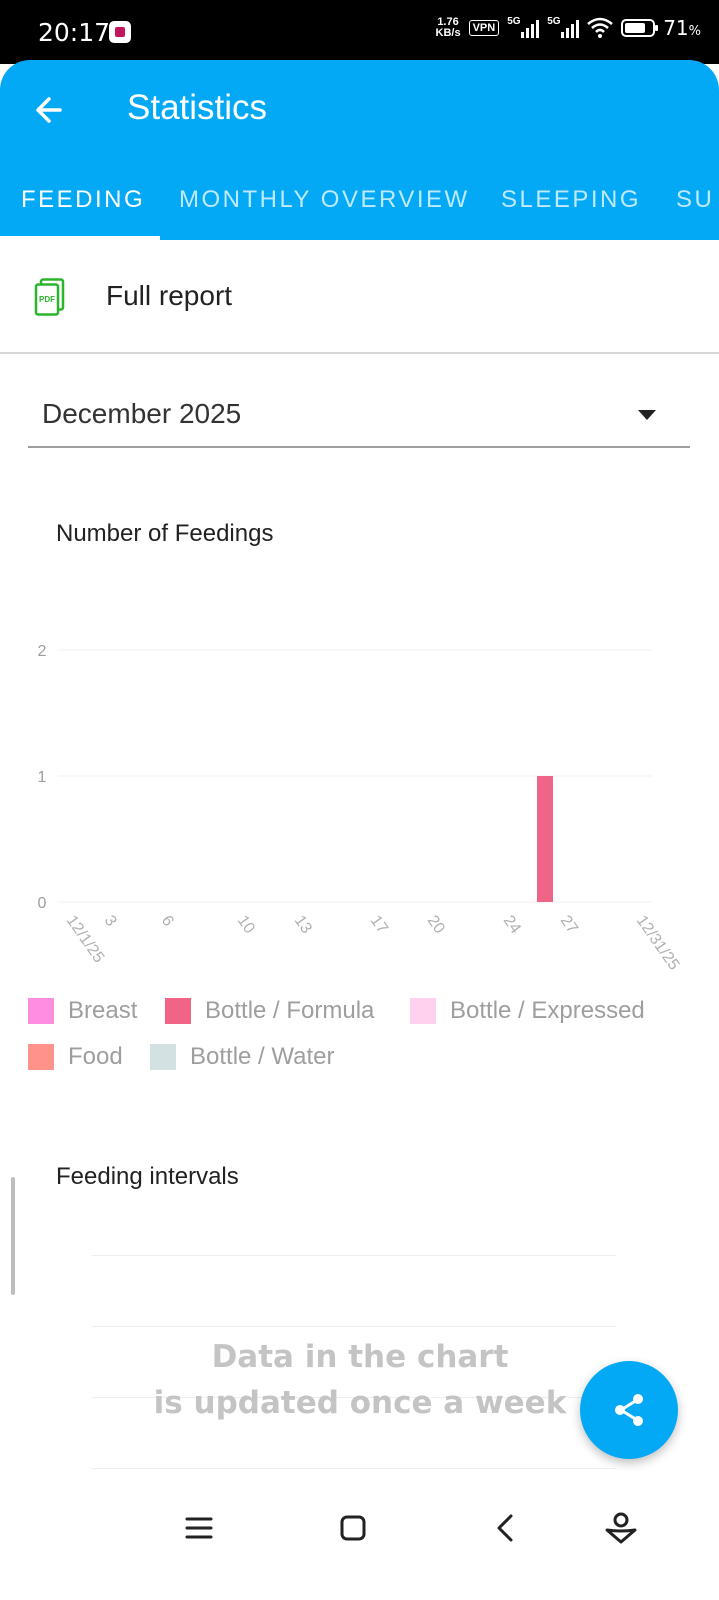 This screenshot has height=1600, width=719. What do you see at coordinates (600, 27) in the screenshot?
I see `wifi-icon` at bounding box center [600, 27].